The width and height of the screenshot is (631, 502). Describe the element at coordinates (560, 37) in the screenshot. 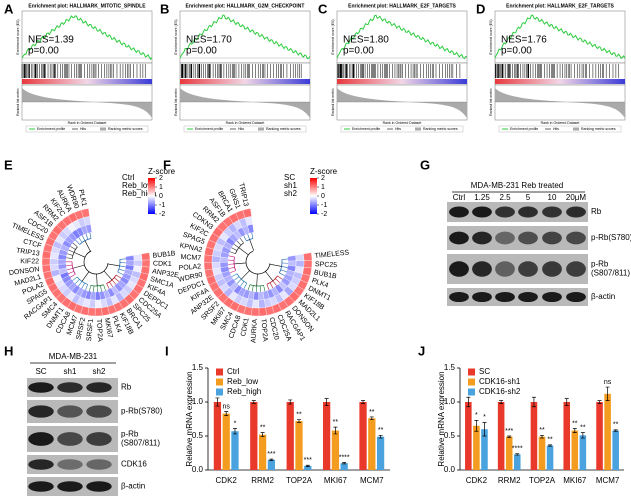

I see `es-box` at that location.